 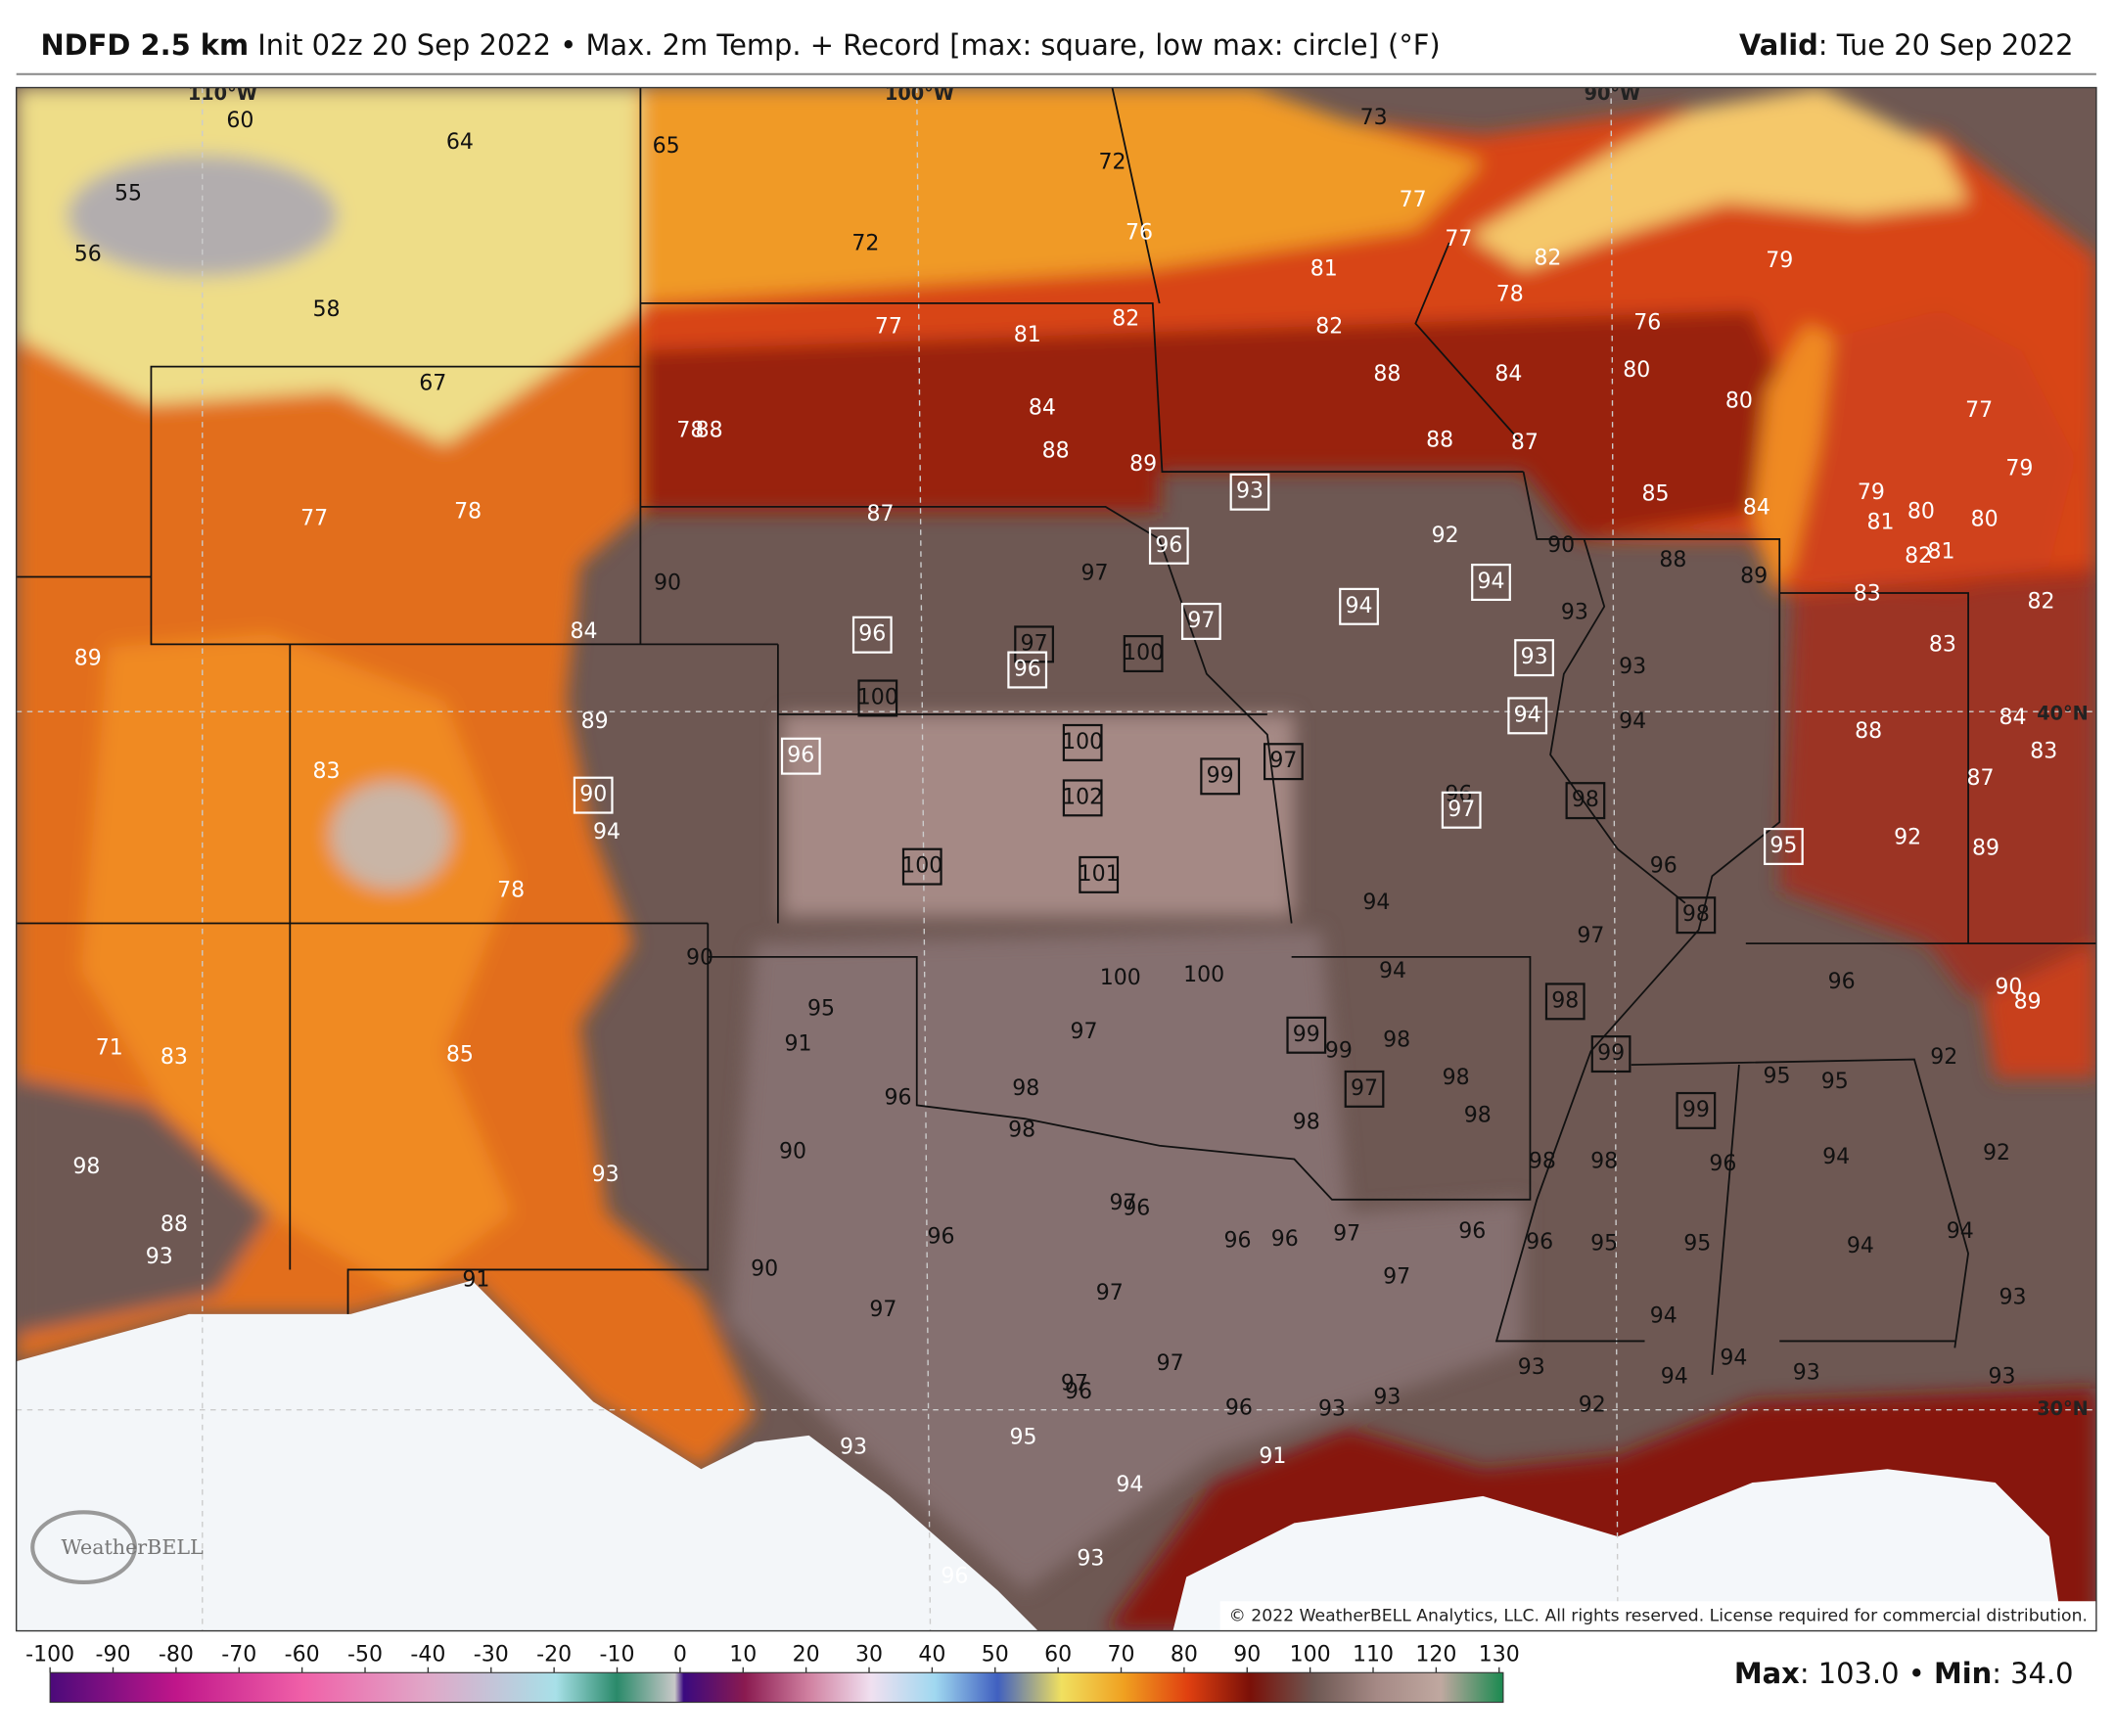 What do you see at coordinates (806, 1654) in the screenshot?
I see `colorbar-tick-label: 20` at bounding box center [806, 1654].